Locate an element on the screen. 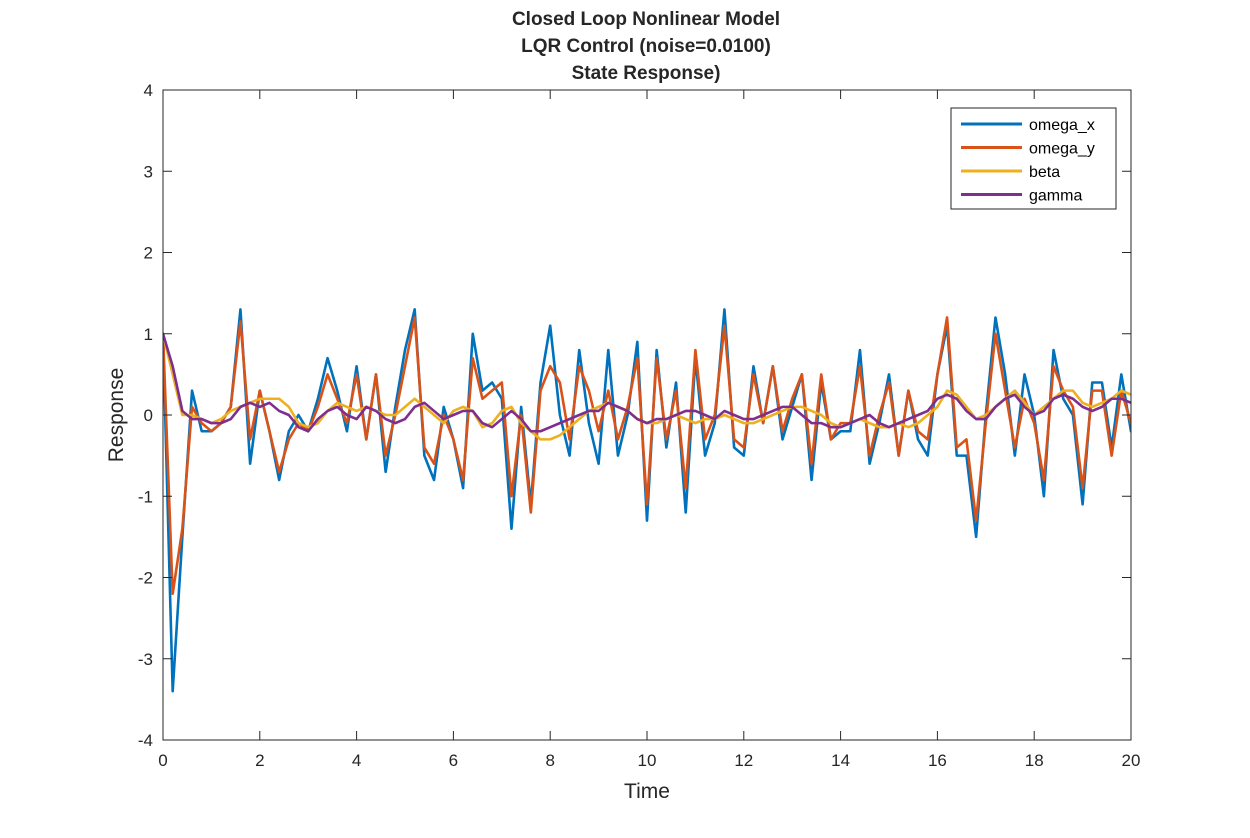 This screenshot has width=1250, height=838. y-tick-label: 4 is located at coordinates (148, 90).